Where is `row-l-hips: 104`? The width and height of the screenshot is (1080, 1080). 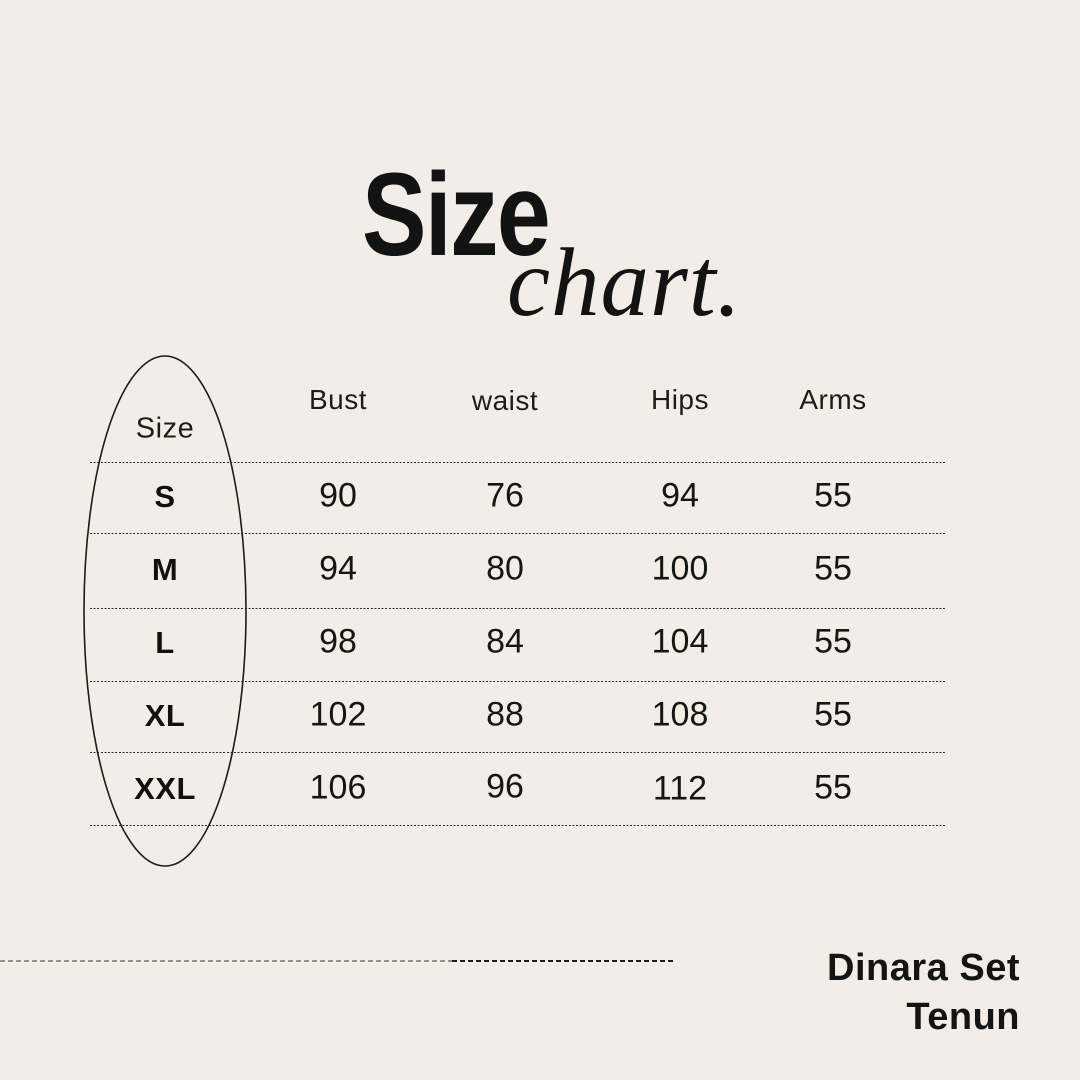
row-l-hips: 104 is located at coordinates (680, 641).